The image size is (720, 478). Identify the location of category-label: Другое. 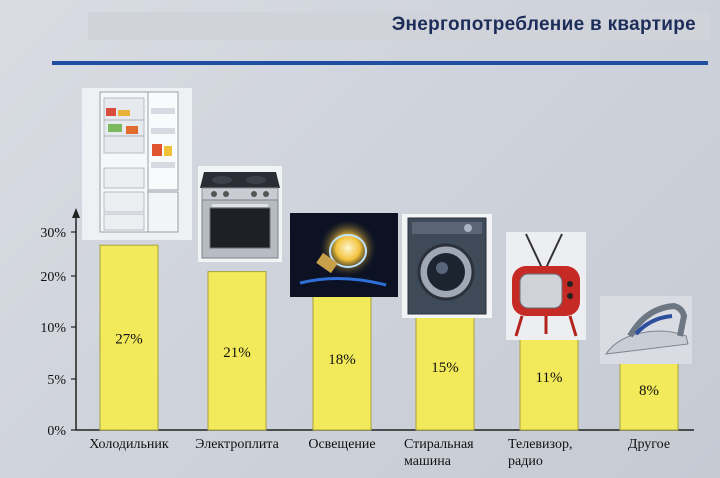
(649, 444).